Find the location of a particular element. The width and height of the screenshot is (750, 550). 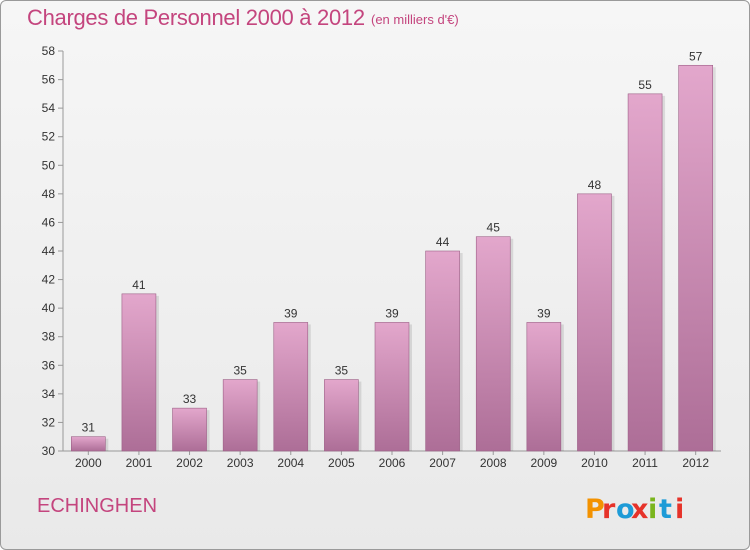

logo-letter: r is located at coordinates (609, 509).